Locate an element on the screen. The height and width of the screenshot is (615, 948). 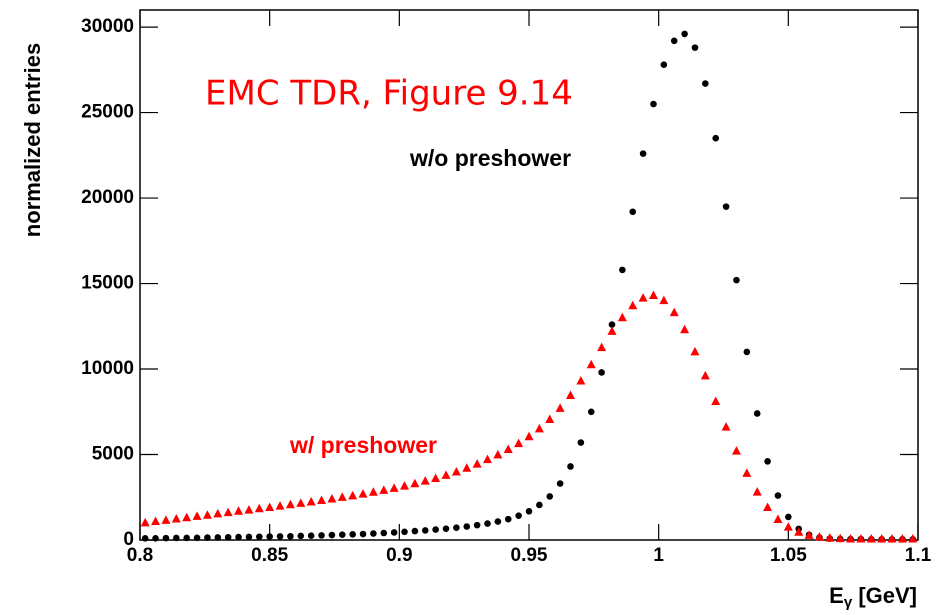
annotation: w/ preshower is located at coordinates (363, 445).